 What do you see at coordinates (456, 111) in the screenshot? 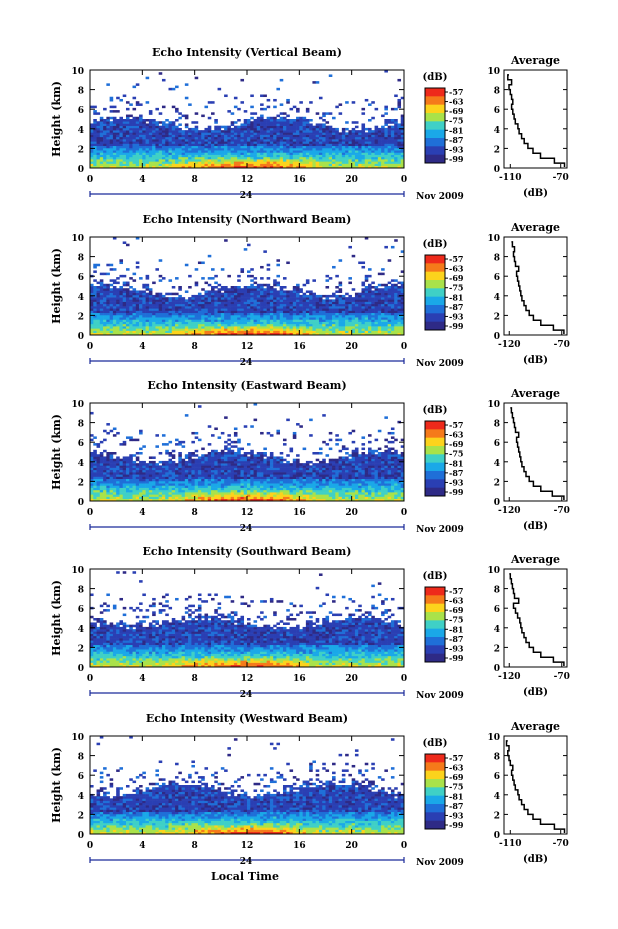
I see `colorbar-tick-label: -69` at bounding box center [456, 111].